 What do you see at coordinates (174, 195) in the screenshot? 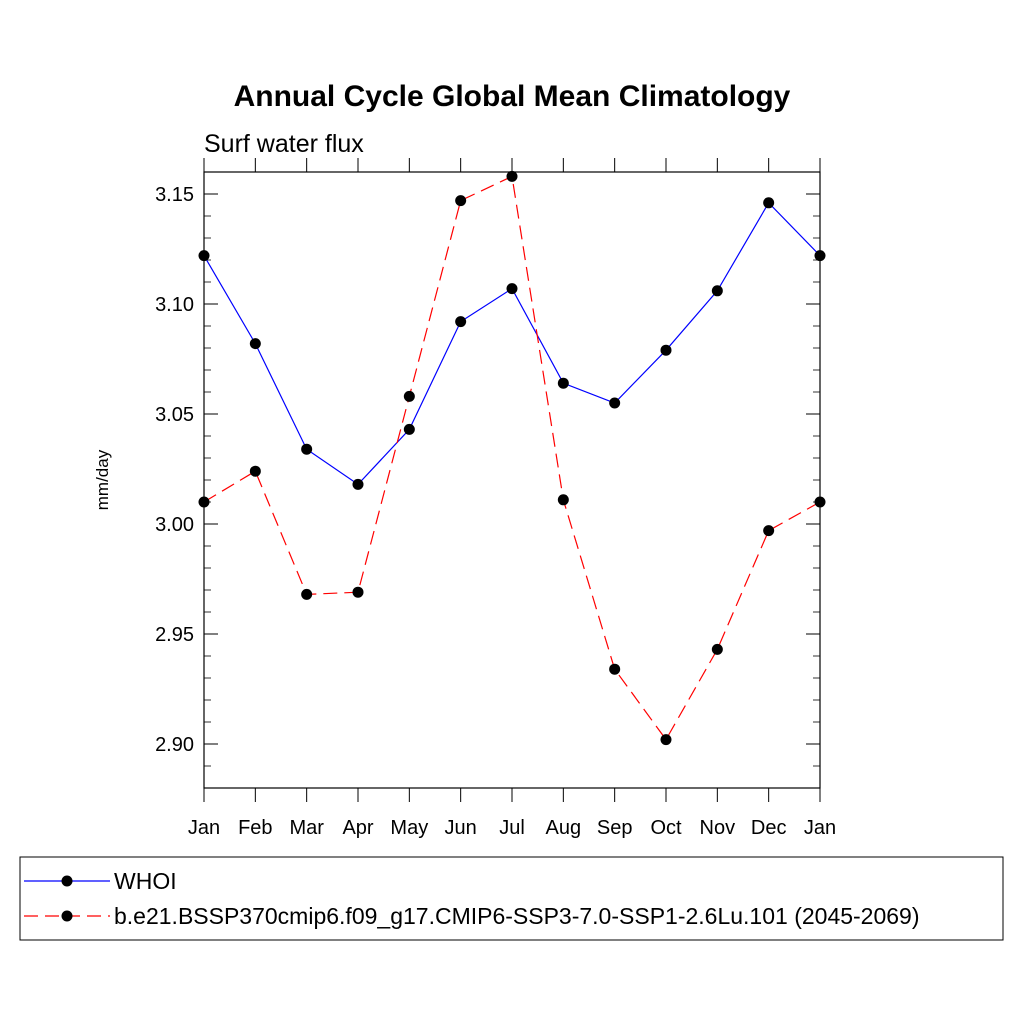
I see `y-tick-label: 3.15` at bounding box center [174, 195].